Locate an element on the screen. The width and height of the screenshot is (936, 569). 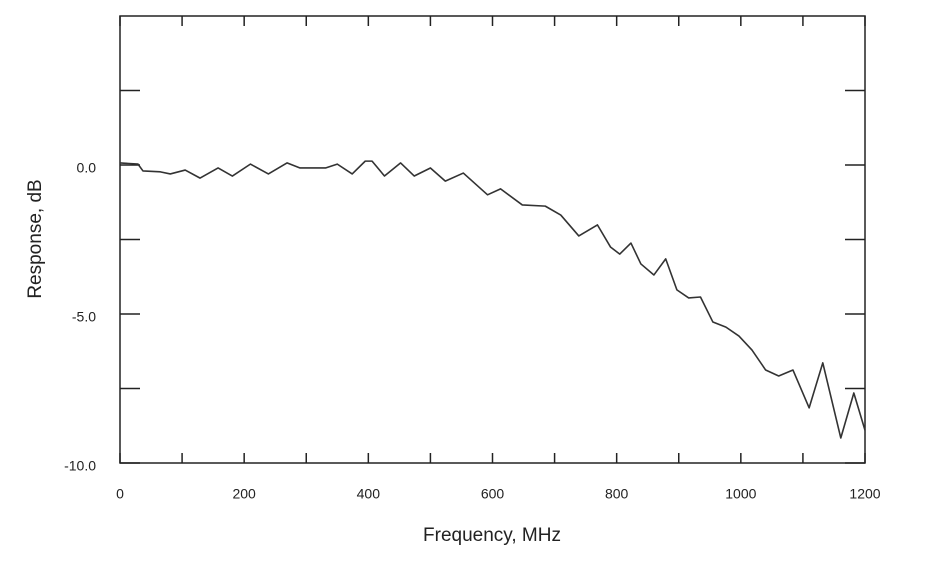
x-tick-label: 200 is located at coordinates (244, 494).